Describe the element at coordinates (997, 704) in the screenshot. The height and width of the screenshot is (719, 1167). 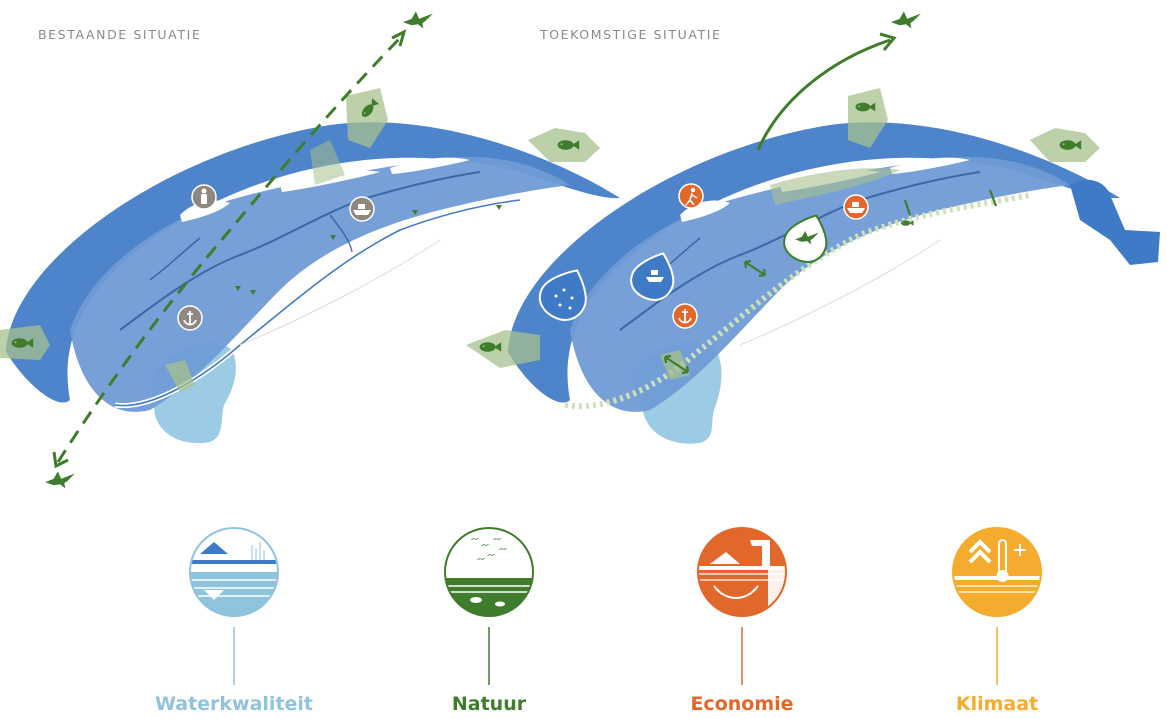
I see `label-klimaat: Klimaat` at that location.